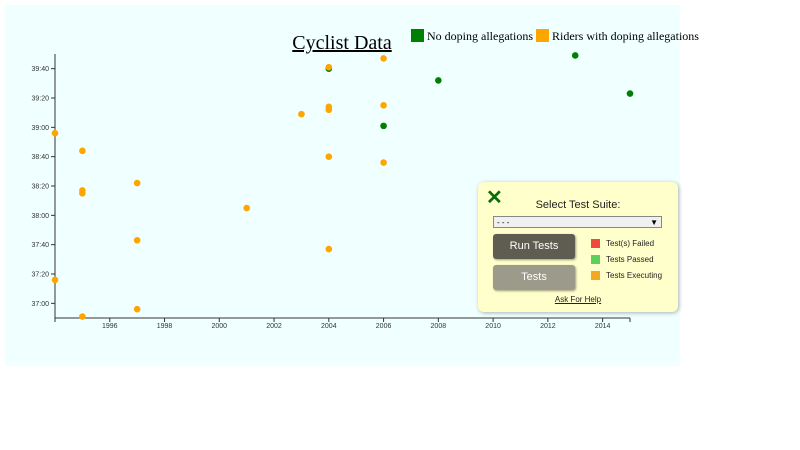  Describe the element at coordinates (634, 275) in the screenshot. I see `executing-label: Tests Executing` at that location.